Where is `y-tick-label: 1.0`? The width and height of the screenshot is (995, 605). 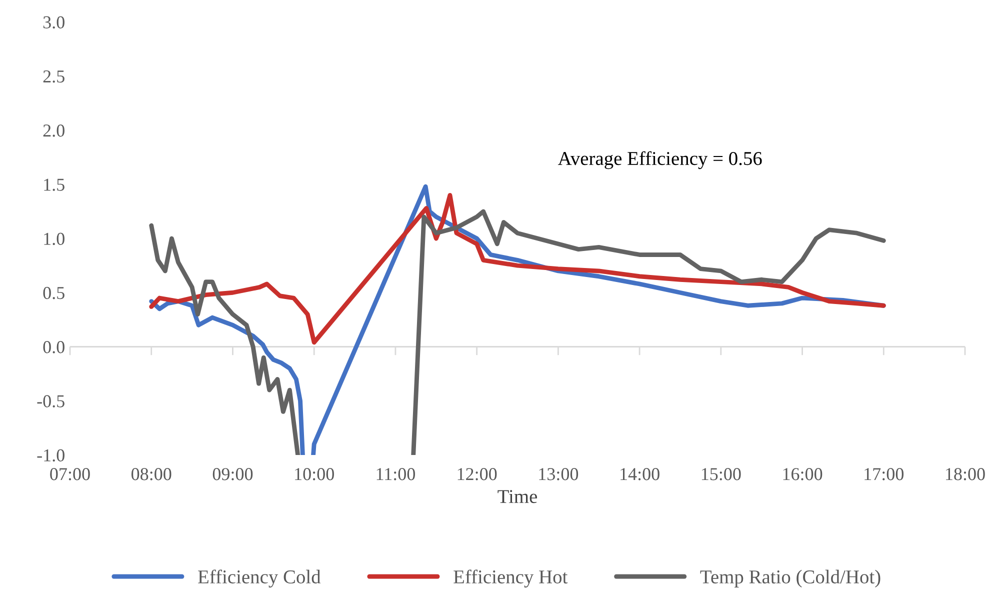 y-tick-label: 1.0 is located at coordinates (54, 239).